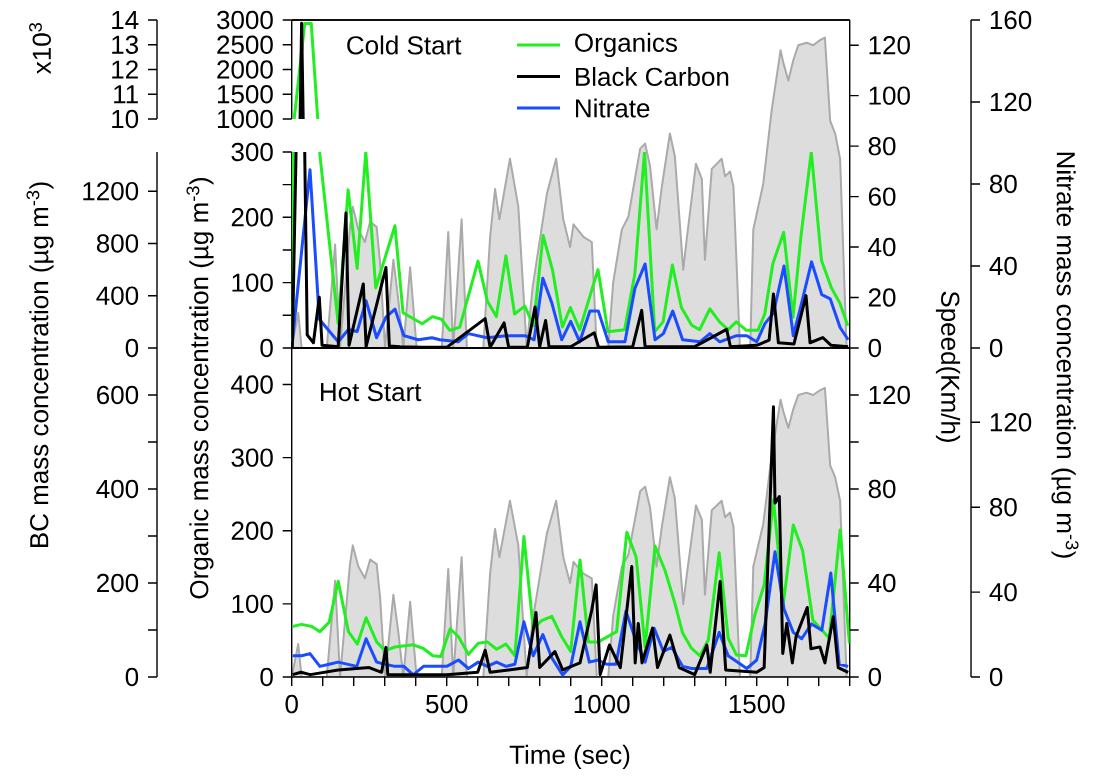  I want to click on chart-title: Cold Start, so click(404, 45).